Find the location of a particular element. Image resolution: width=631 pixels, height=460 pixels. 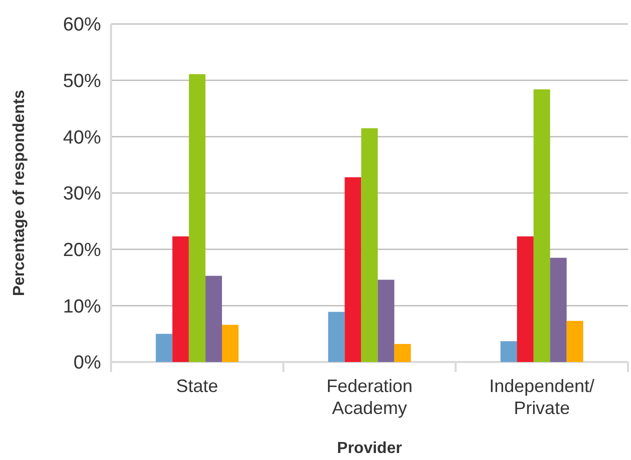

y-tick-label: 30% is located at coordinates (82, 194).